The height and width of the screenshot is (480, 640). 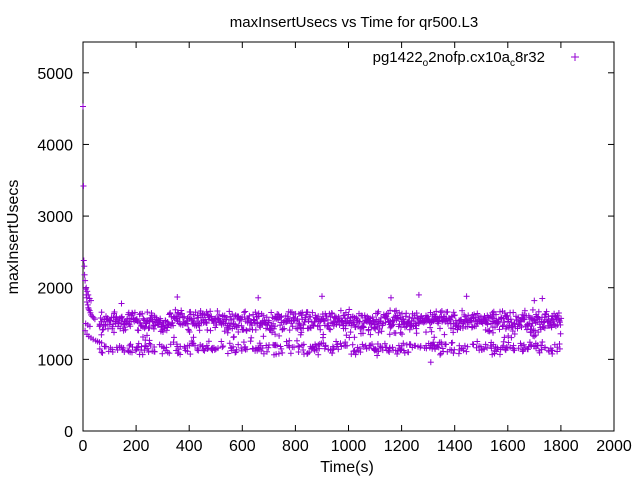 I want to click on x-tick-label: 2000, so click(x=614, y=446).